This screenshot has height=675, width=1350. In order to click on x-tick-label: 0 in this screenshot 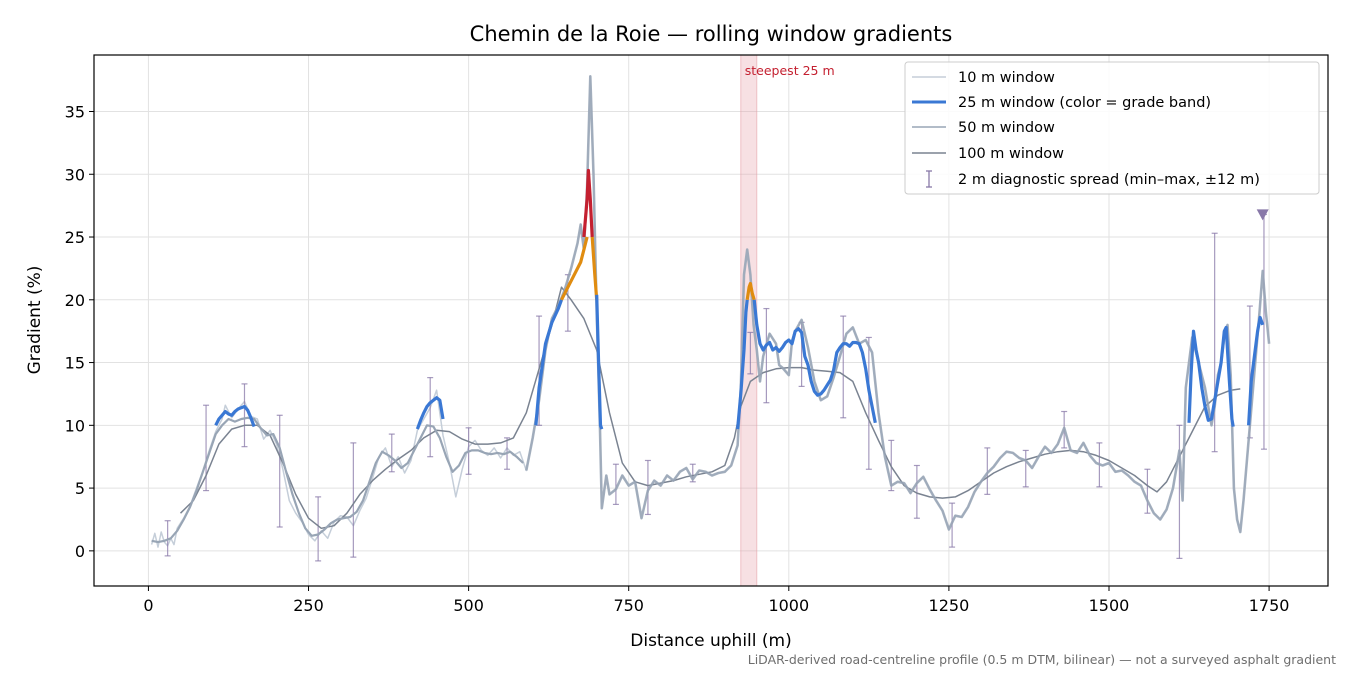, I will do `click(148, 605)`.